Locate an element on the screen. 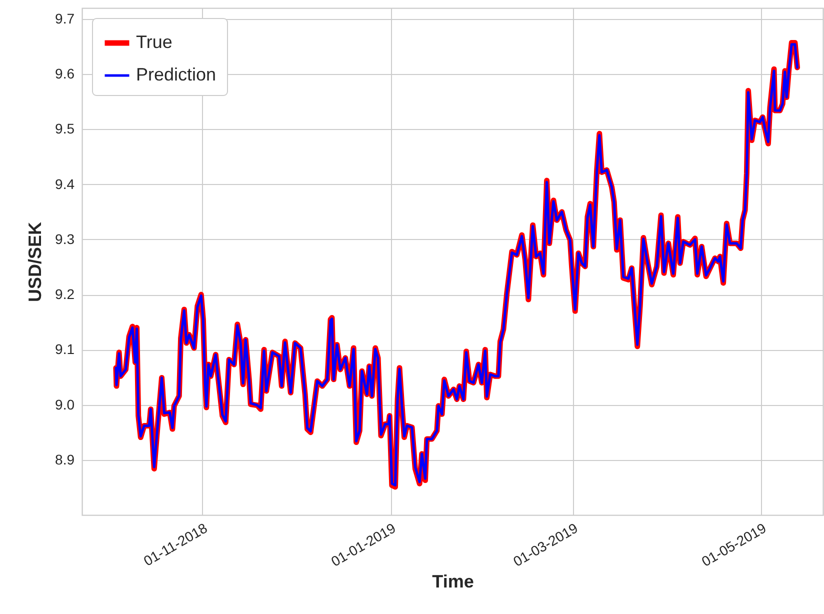 Image resolution: width=824 pixels, height=614 pixels. x-axis-title: Time is located at coordinates (453, 581).